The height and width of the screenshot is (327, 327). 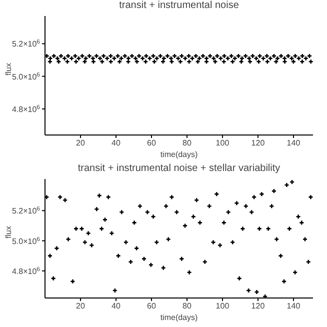 I want to click on chart-title: transit + instrumental noise + stellar variability, so click(x=179, y=168).